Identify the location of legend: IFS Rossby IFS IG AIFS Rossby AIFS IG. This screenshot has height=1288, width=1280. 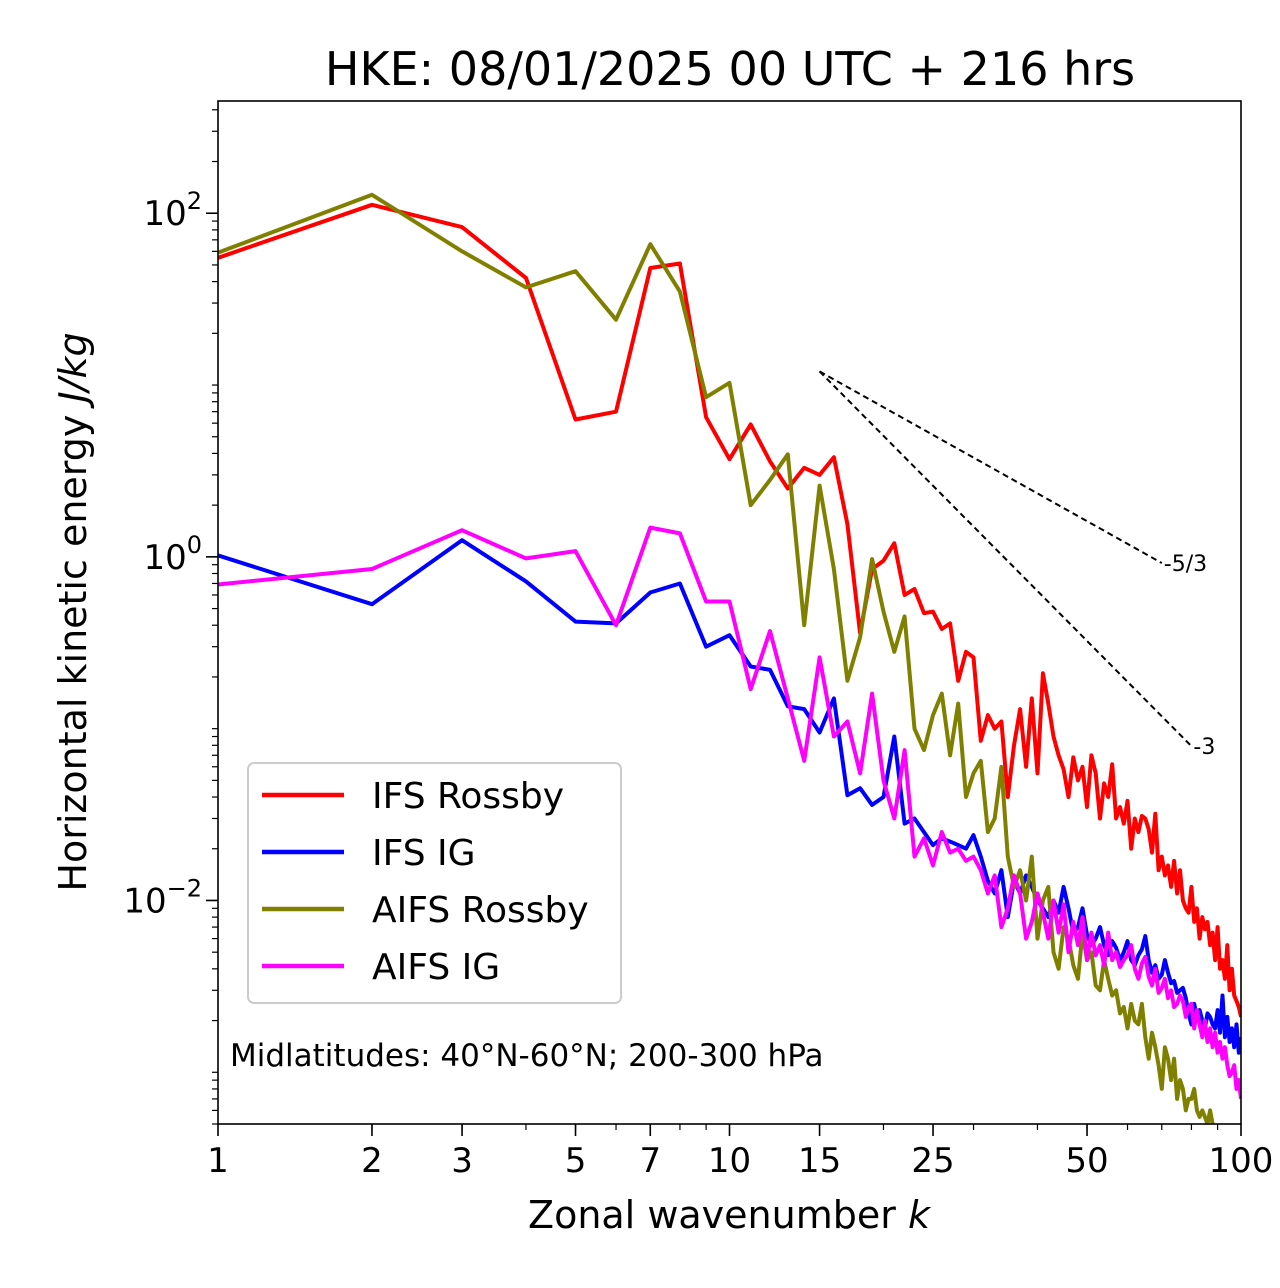
(434, 883).